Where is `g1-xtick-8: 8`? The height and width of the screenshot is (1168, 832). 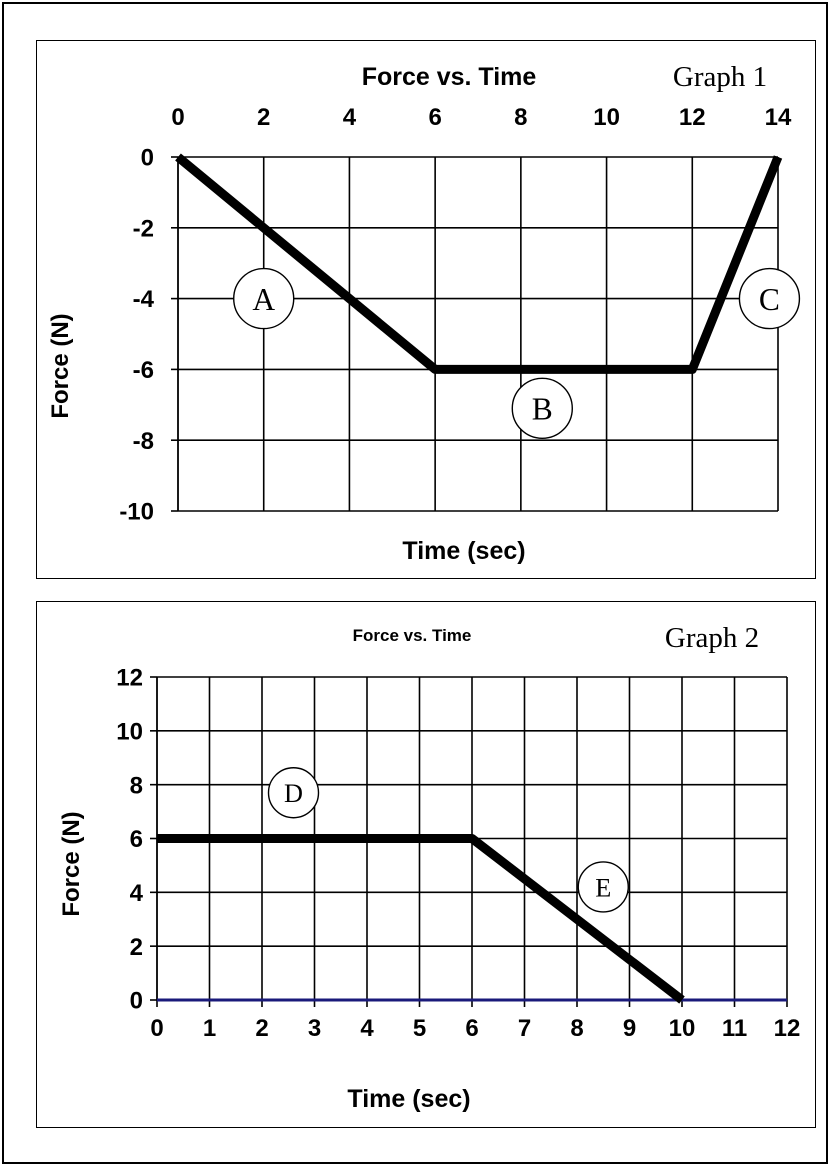
g1-xtick-8: 8 is located at coordinates (520, 117).